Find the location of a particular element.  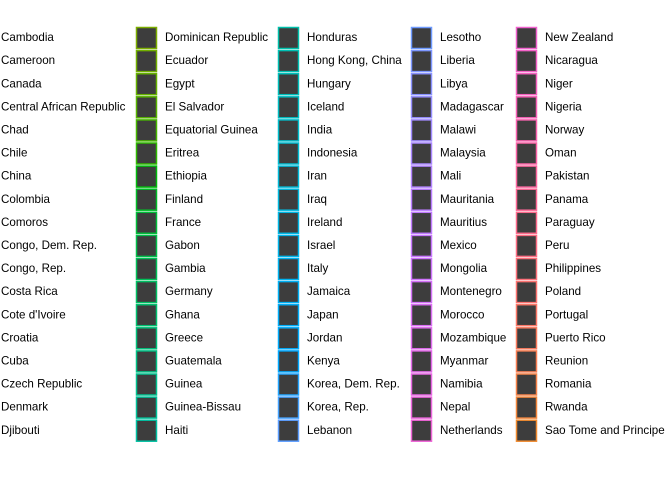

legend-label-mauritius: Mauritius is located at coordinates (463, 222).